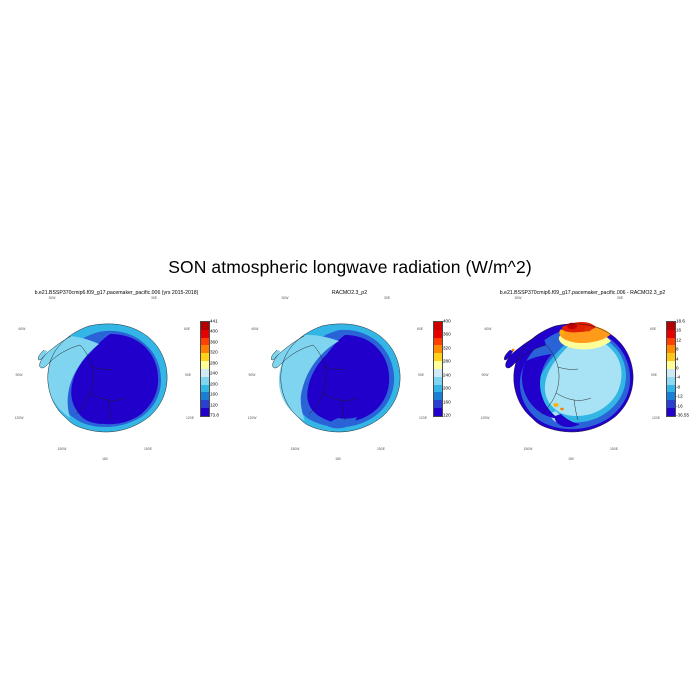 This screenshot has height=700, width=700. What do you see at coordinates (679, 396) in the screenshot?
I see `colorbar-tick-label: -12` at bounding box center [679, 396].